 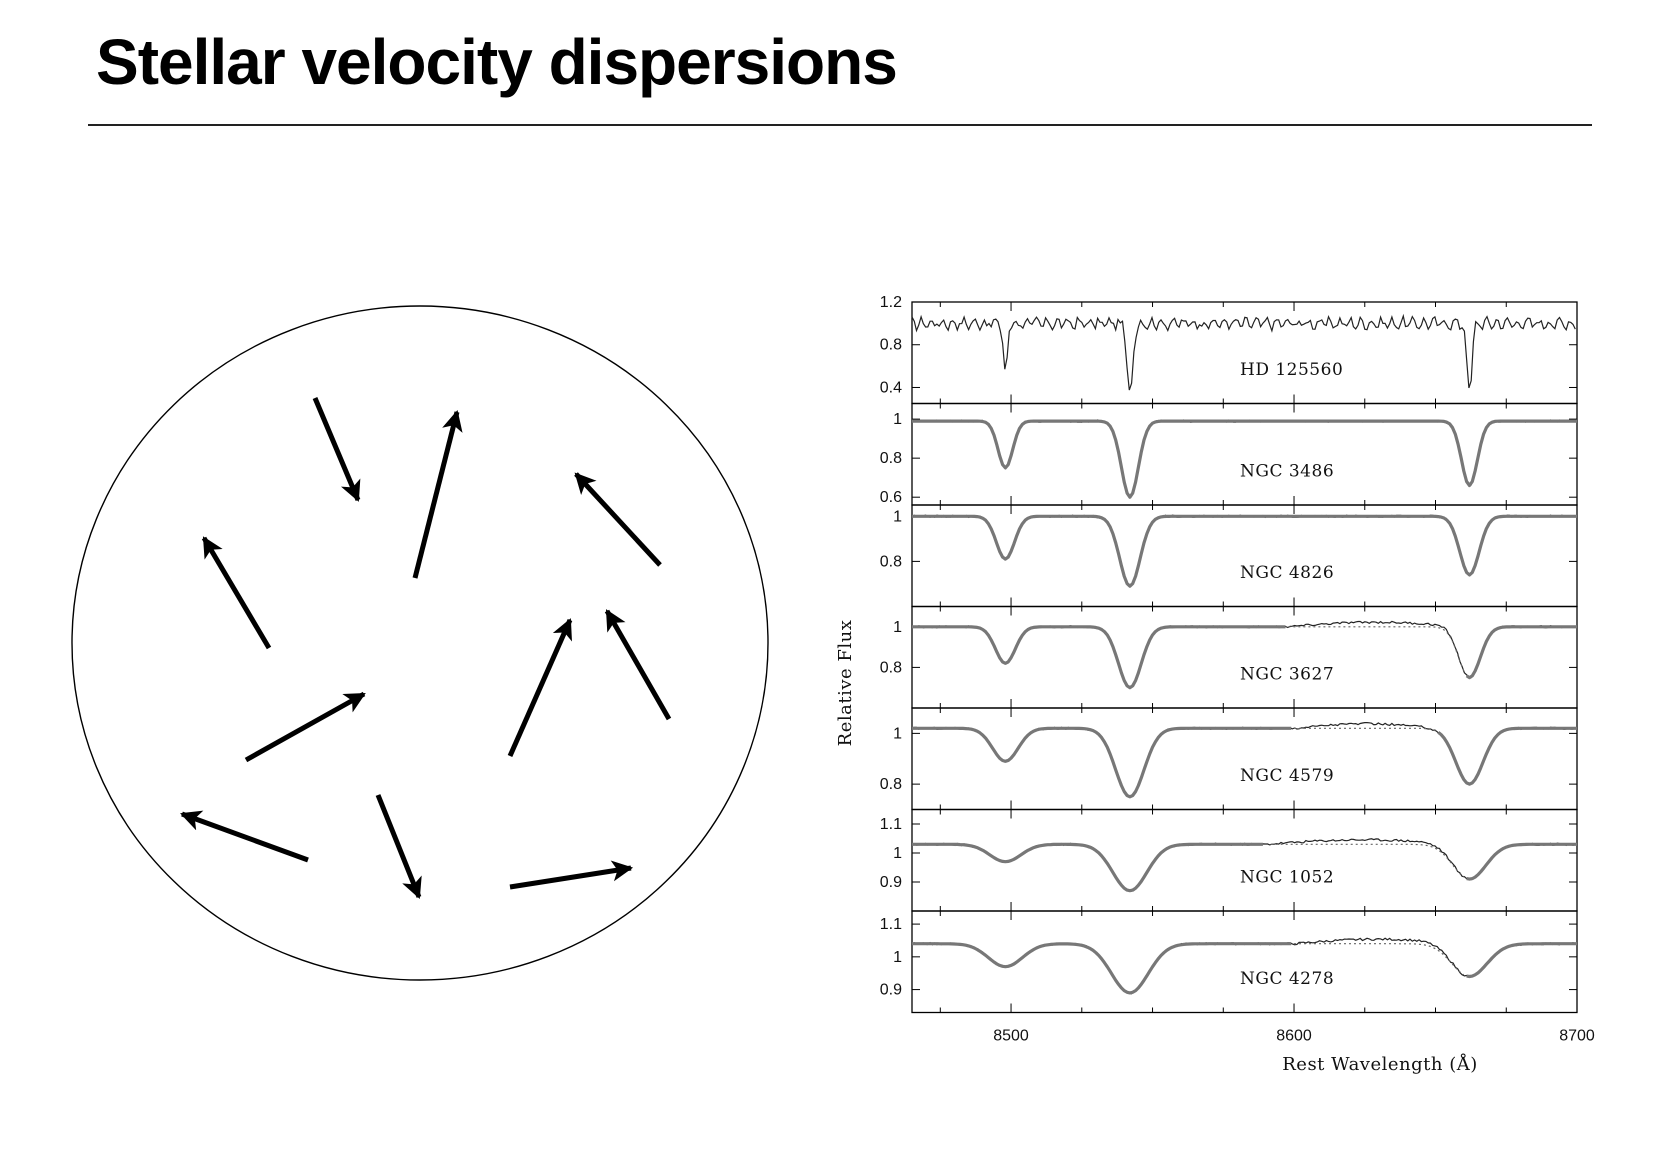 What do you see at coordinates (1287, 472) in the screenshot?
I see `panel-label: NGC 3486` at bounding box center [1287, 472].